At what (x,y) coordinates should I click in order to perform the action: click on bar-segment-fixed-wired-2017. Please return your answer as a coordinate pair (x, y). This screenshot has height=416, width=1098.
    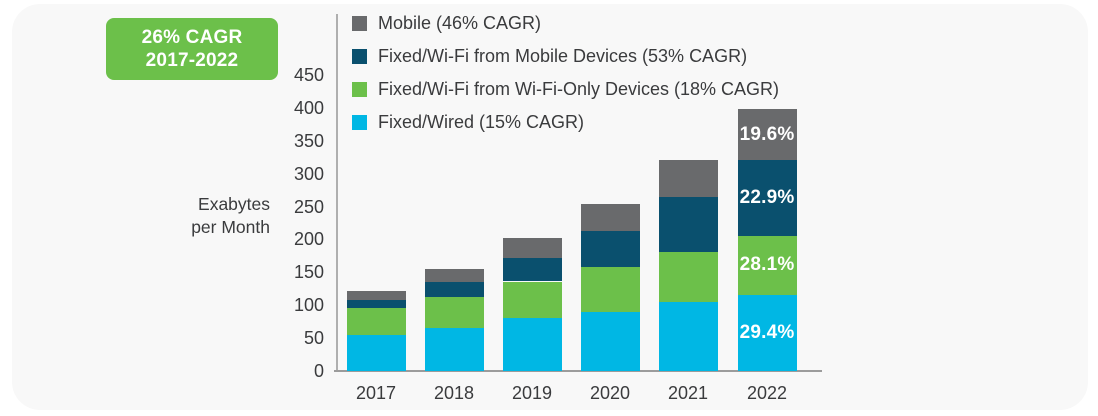
    Looking at the image, I should click on (376, 352).